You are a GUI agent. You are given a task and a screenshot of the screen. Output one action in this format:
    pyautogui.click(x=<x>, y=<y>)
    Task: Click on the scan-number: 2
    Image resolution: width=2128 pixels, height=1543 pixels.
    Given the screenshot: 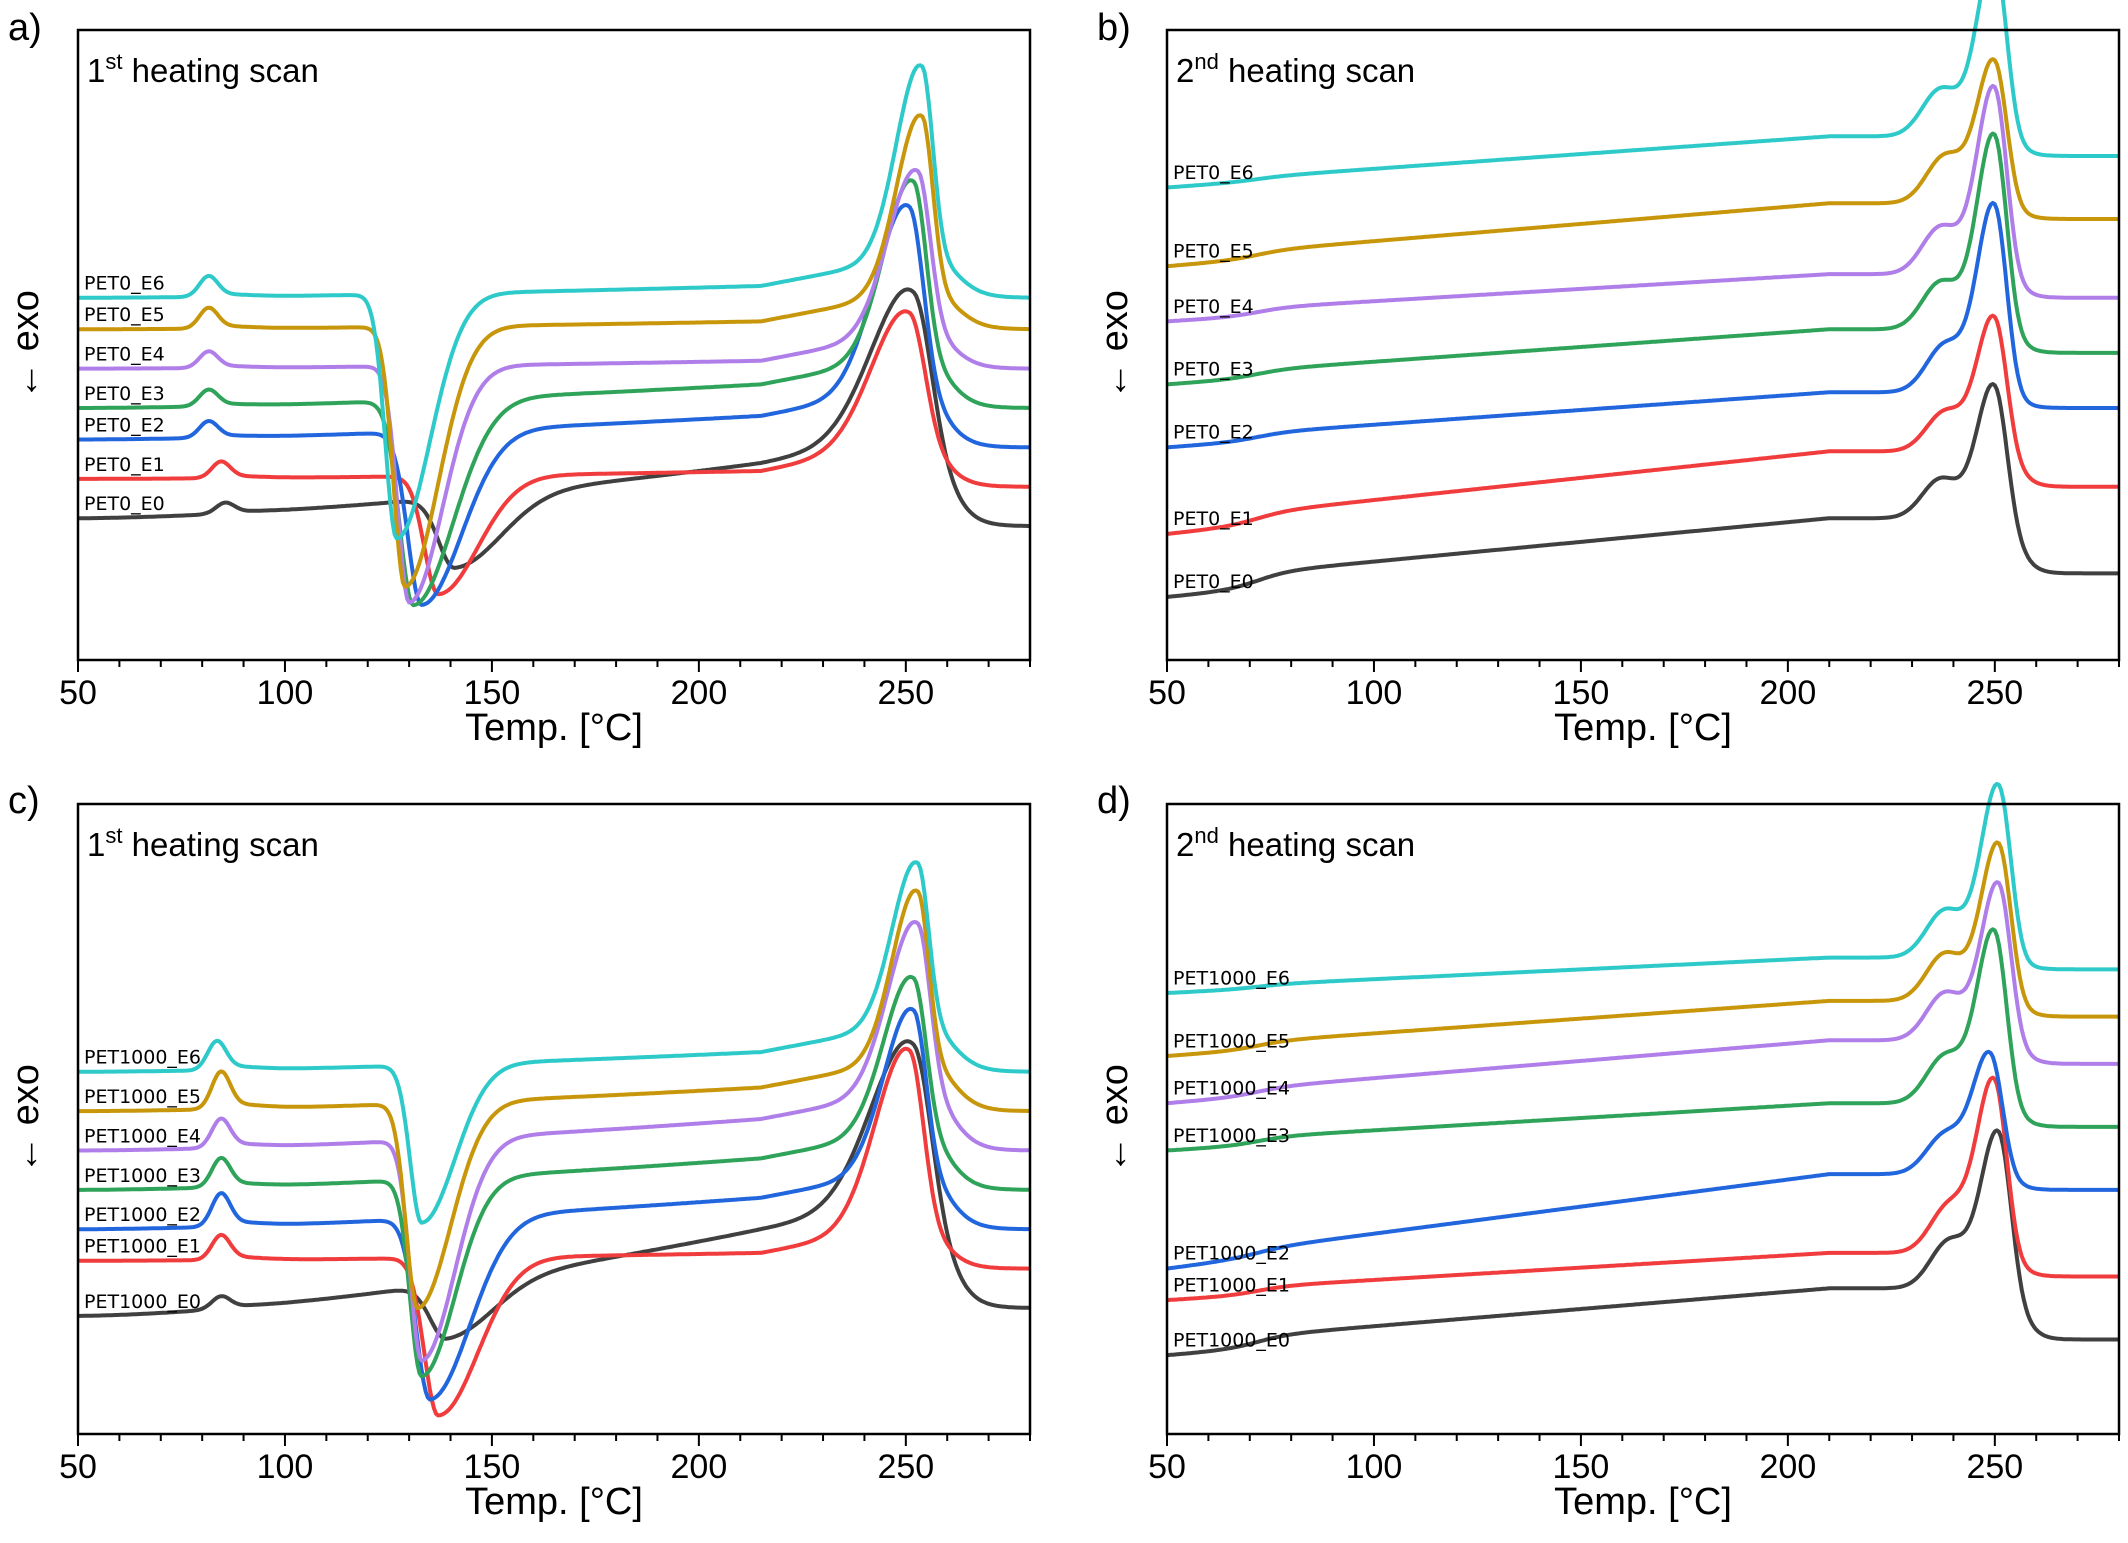 What is the action you would take?
    pyautogui.click(x=1185, y=844)
    